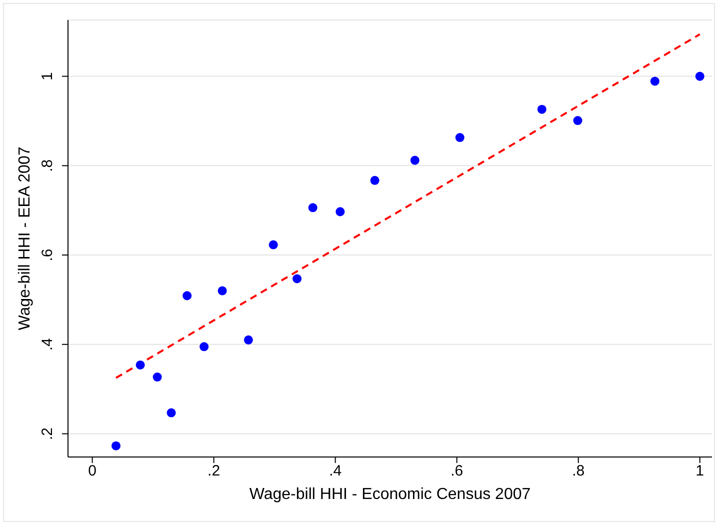  What do you see at coordinates (47, 434) in the screenshot?
I see `y-tick-label: .2` at bounding box center [47, 434].